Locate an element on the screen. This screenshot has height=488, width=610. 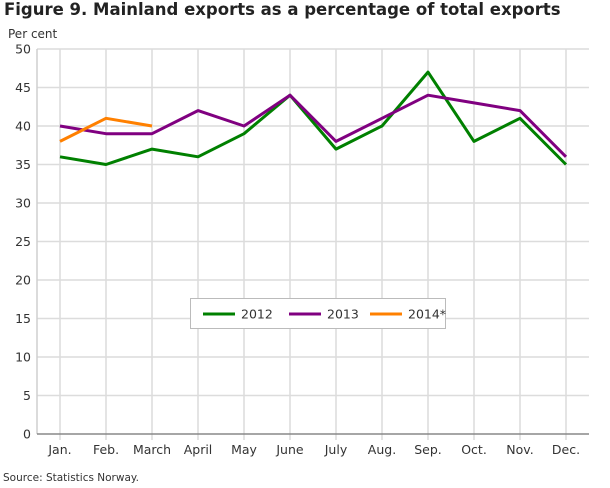
x-tick-label: Sep. is located at coordinates (428, 449).